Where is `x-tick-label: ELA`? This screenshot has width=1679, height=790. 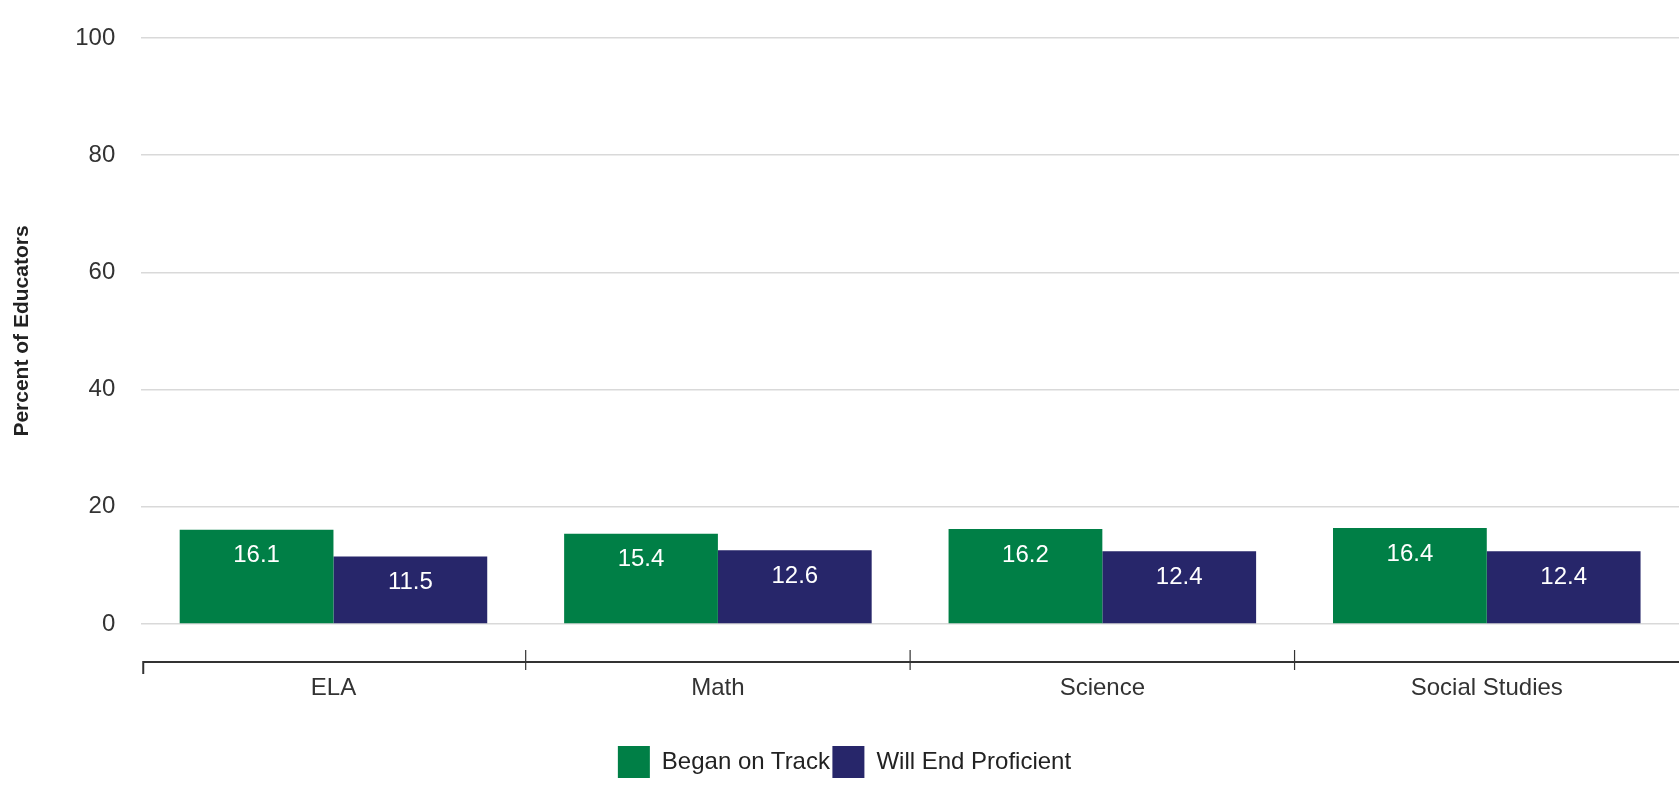 x-tick-label: ELA is located at coordinates (333, 686).